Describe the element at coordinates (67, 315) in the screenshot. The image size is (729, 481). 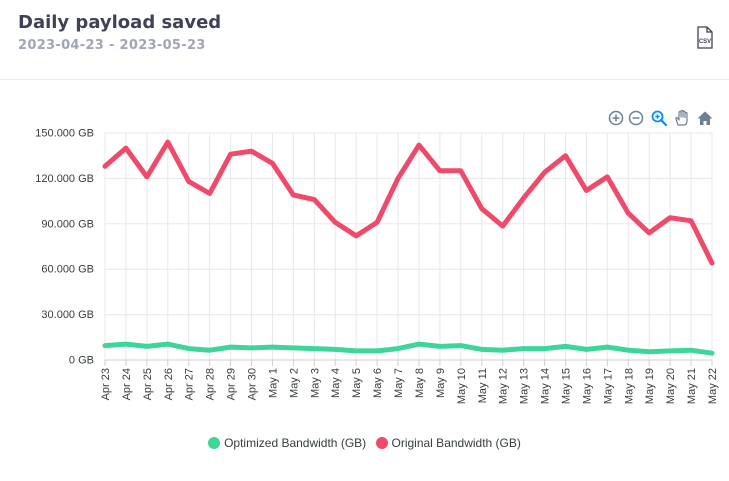
I see `y-tick-label: 30.000 GB` at that location.